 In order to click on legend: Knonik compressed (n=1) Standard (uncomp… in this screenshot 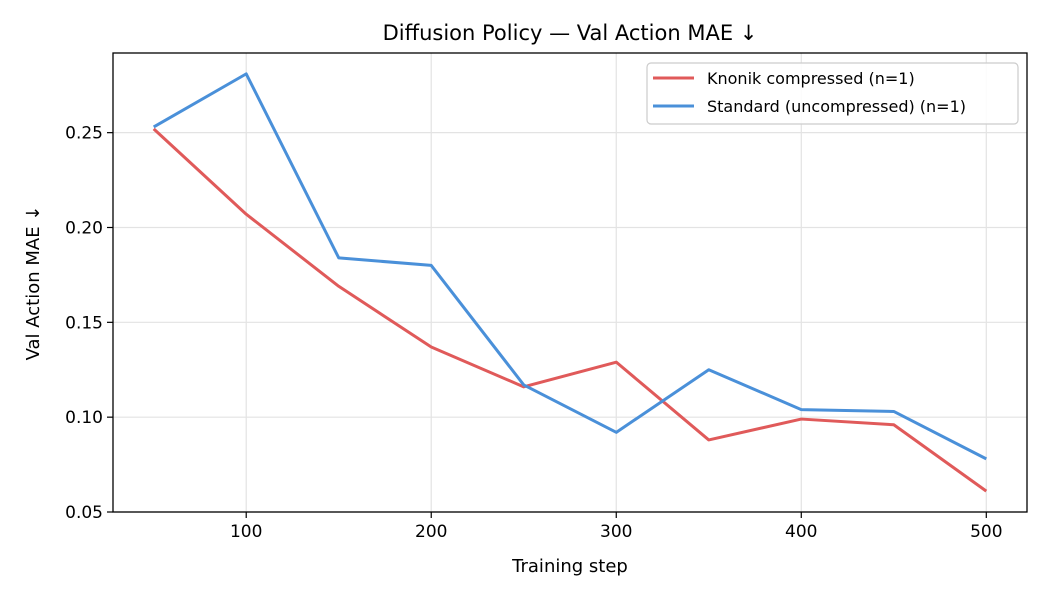, I will do `click(832, 93)`.